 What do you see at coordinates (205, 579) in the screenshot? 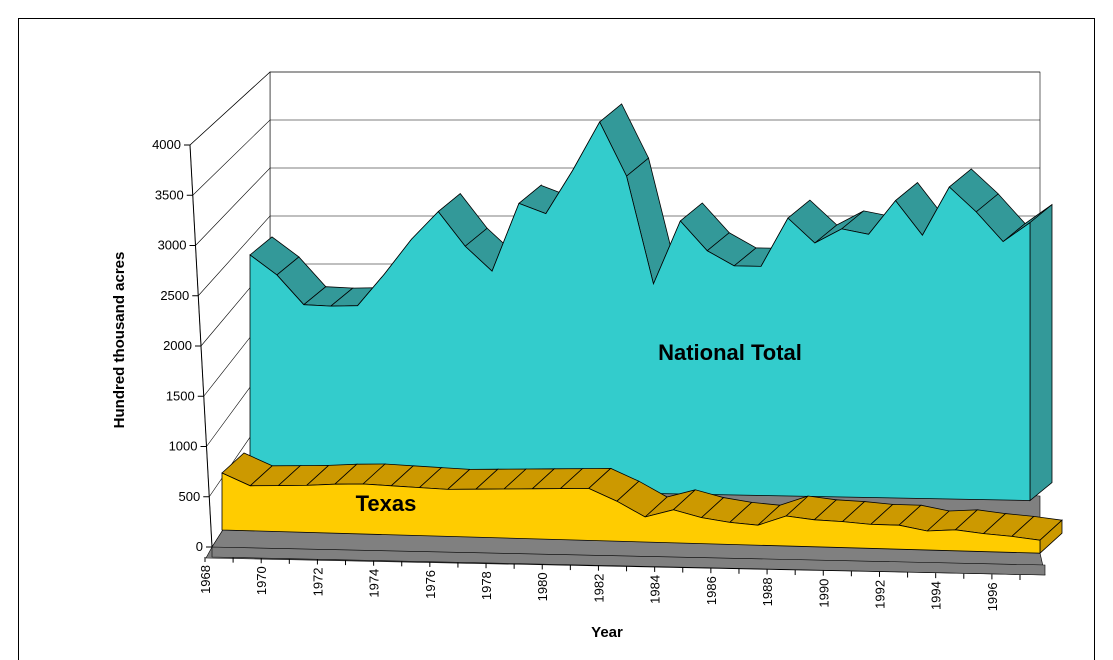
I see `x-tick-label: 1968` at bounding box center [205, 579].